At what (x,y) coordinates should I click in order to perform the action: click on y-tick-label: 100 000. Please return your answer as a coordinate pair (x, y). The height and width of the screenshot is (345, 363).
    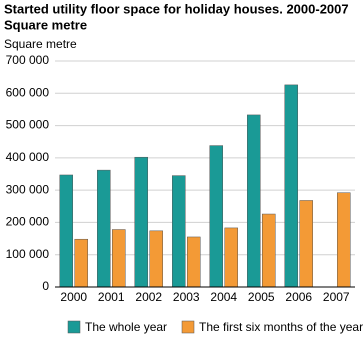
    Looking at the image, I should click on (28, 254).